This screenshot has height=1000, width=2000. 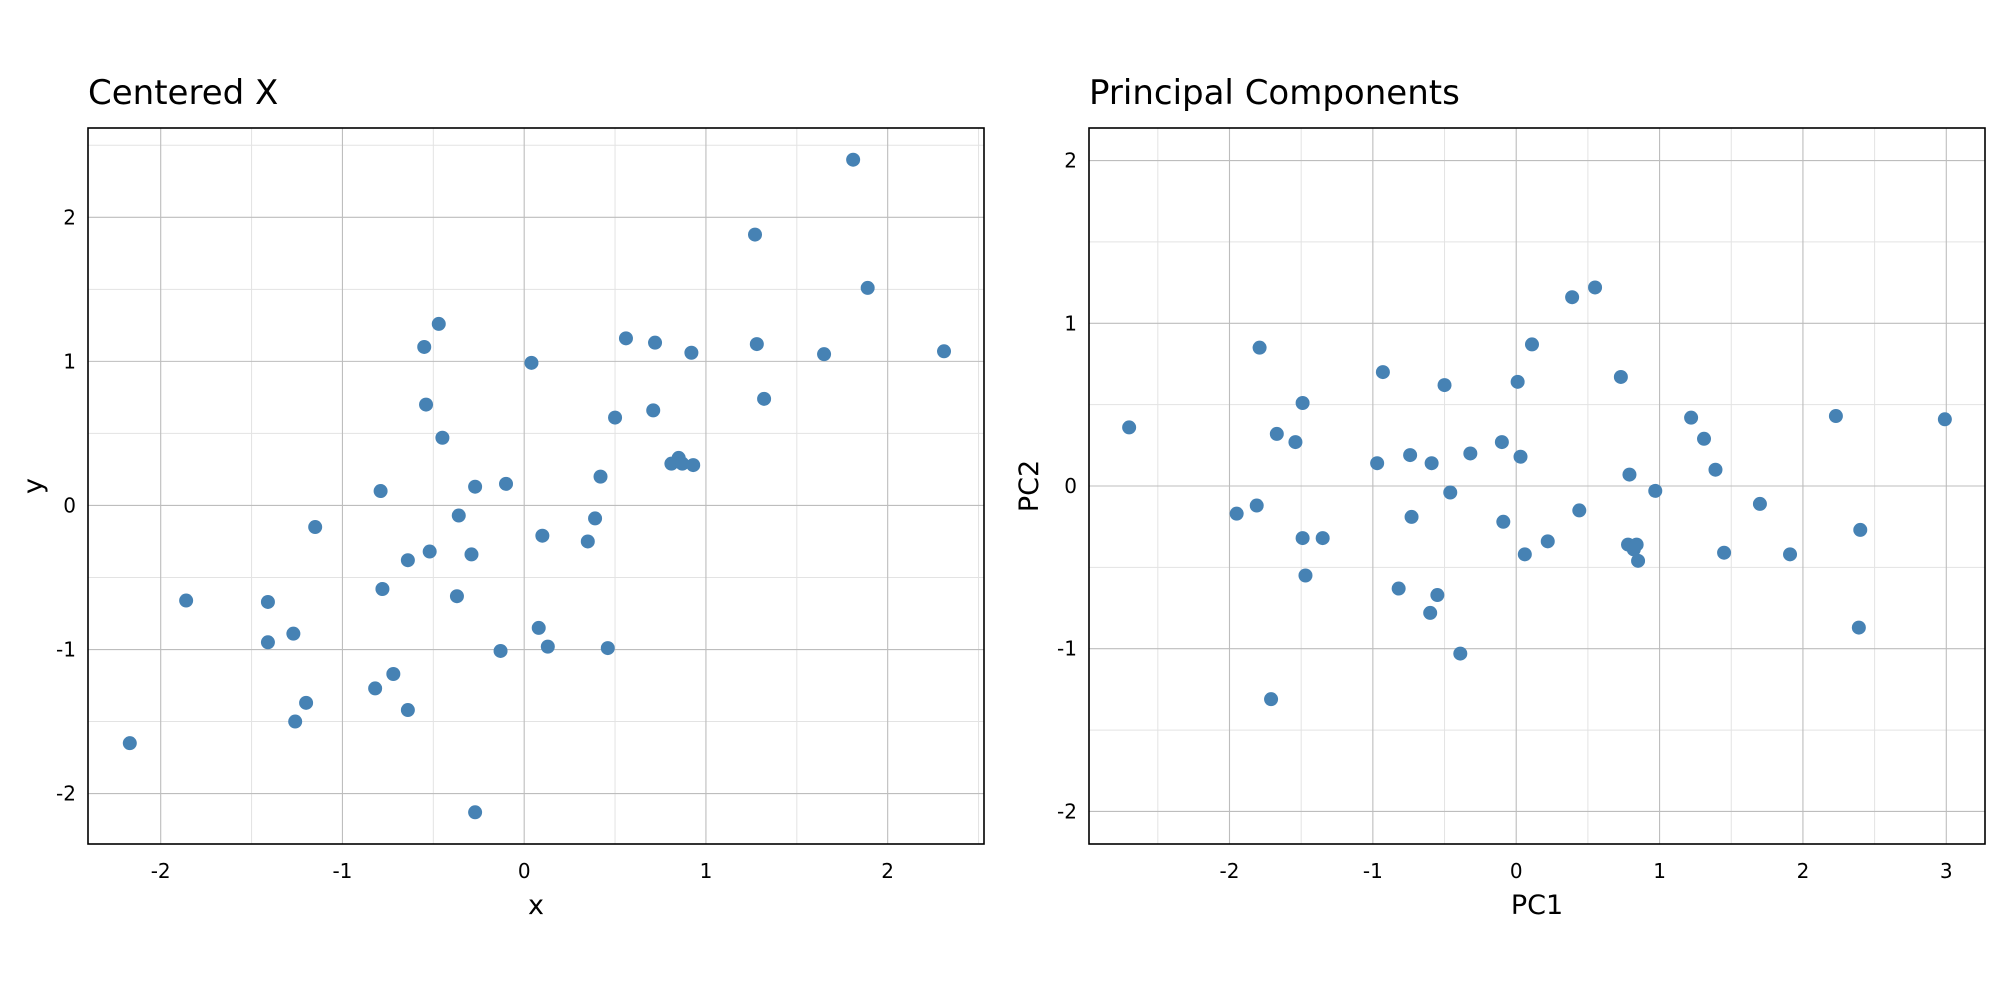 What do you see at coordinates (161, 871) in the screenshot?
I see `x-tick-label: -2` at bounding box center [161, 871].